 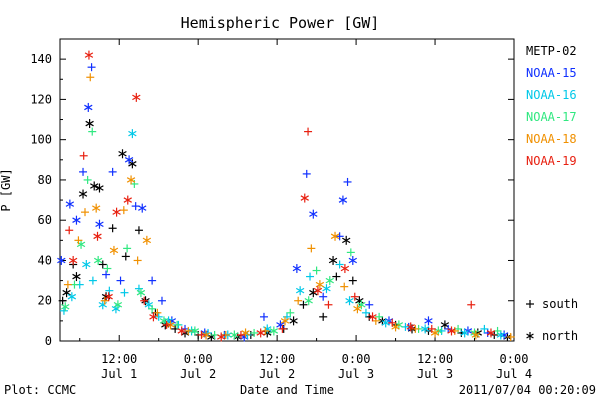 I want to click on x-tick-time-label: 0:00, so click(x=356, y=359).